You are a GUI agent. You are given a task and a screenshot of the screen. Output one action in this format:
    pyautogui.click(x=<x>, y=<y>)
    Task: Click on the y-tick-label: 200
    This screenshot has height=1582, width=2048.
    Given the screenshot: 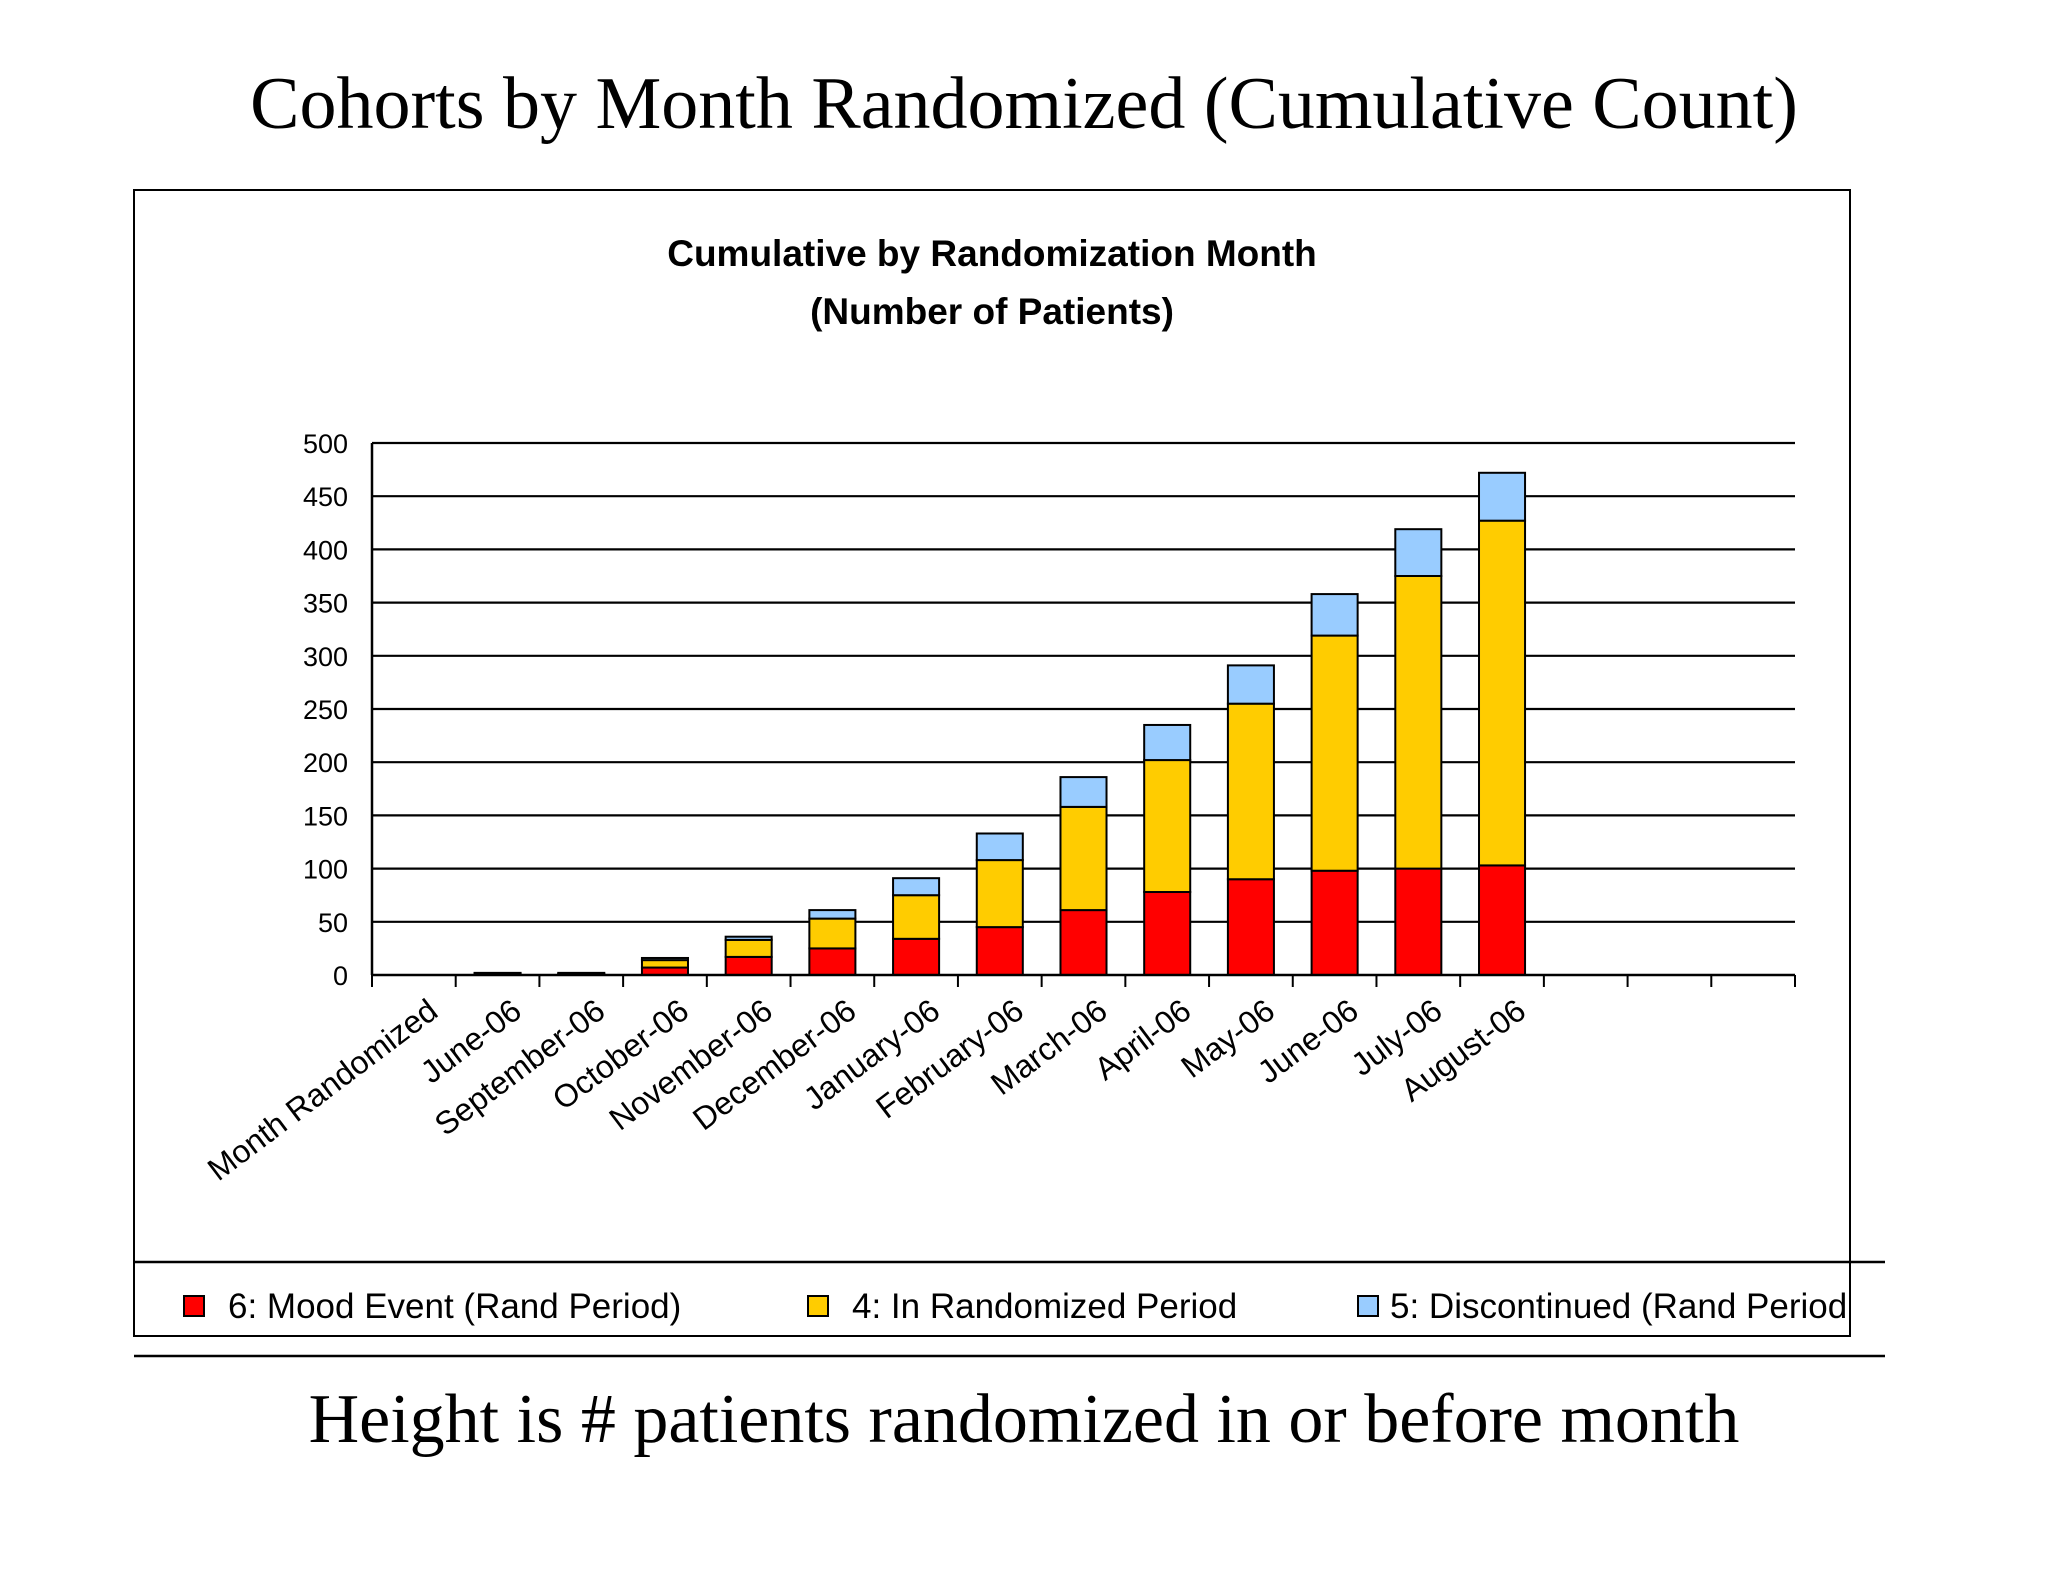 What is the action you would take?
    pyautogui.click(x=325, y=763)
    